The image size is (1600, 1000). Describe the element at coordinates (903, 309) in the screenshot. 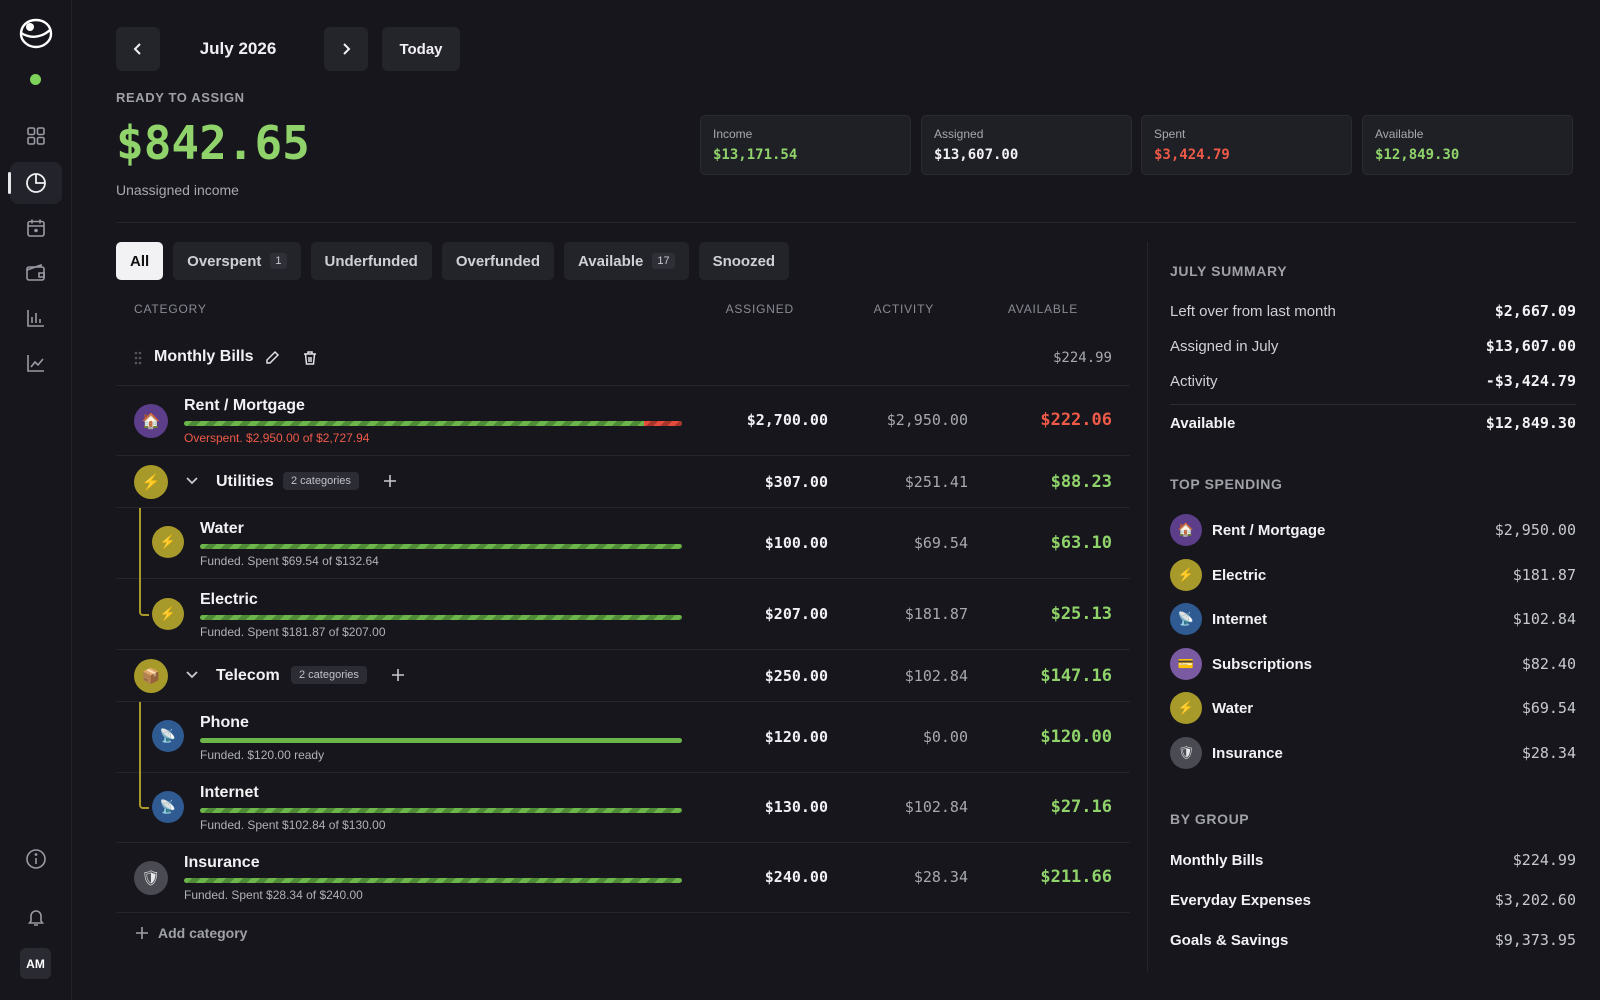

I see `col-header-activity: ACTIVITY` at that location.